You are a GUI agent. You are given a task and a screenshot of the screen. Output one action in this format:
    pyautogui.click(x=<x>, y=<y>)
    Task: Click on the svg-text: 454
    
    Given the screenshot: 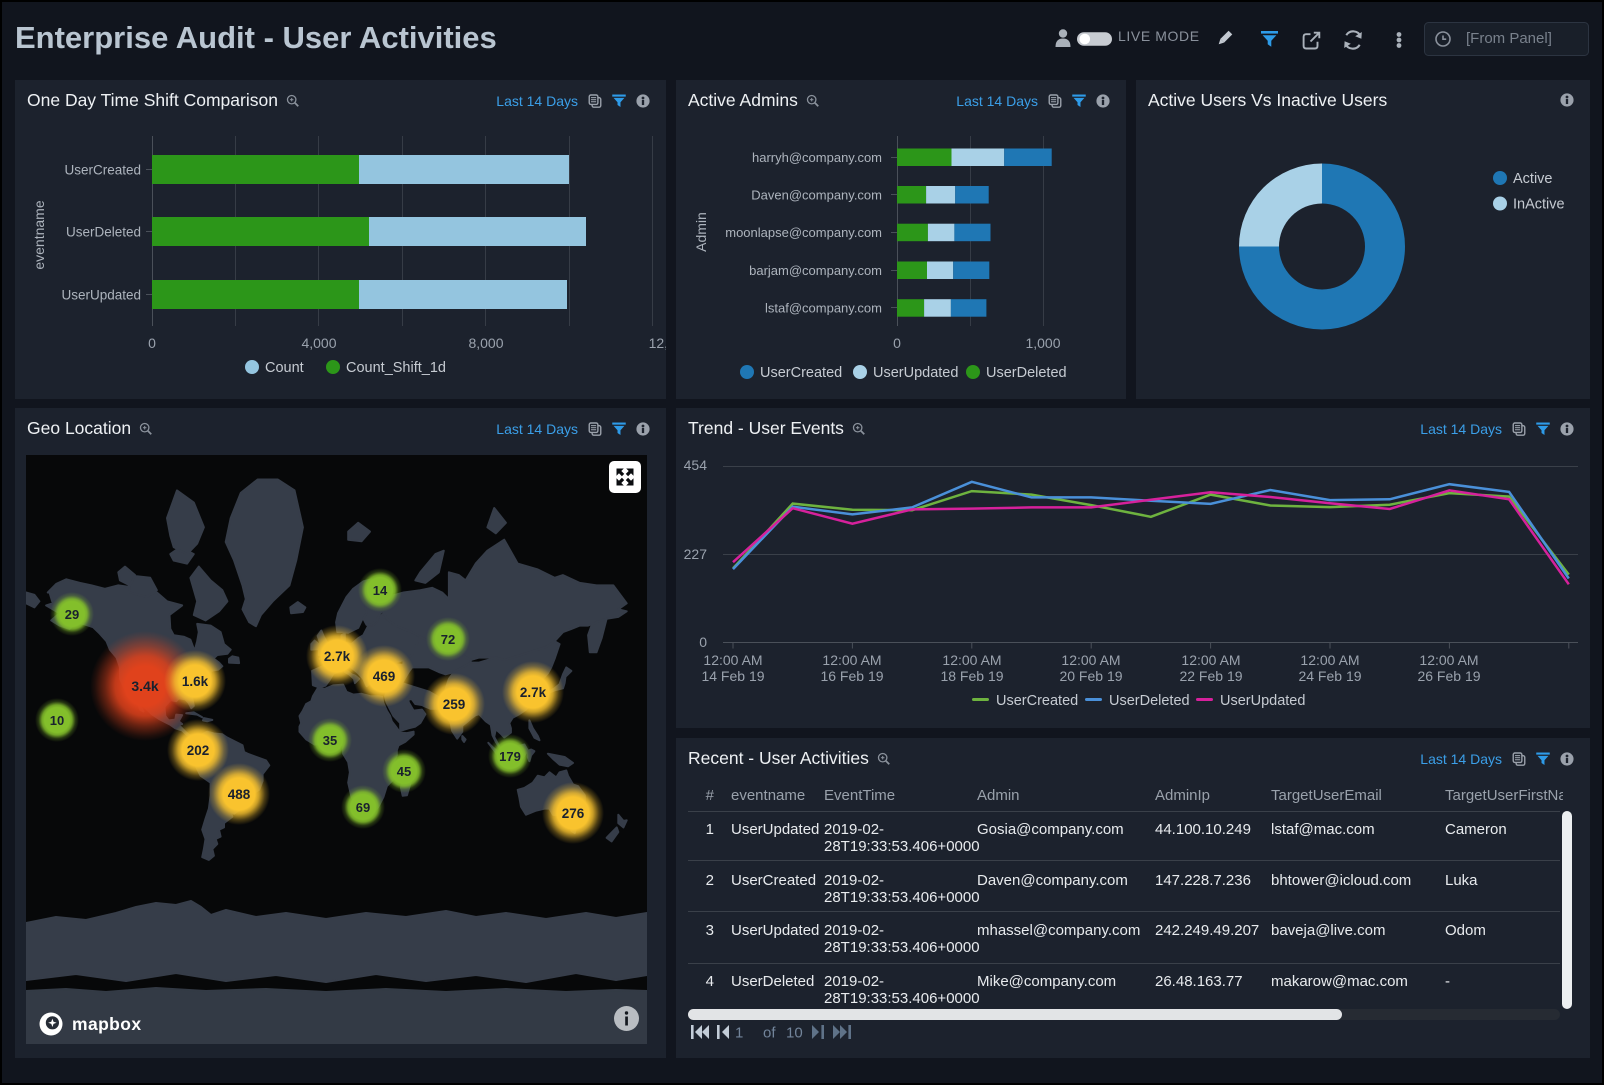 What is the action you would take?
    pyautogui.click(x=696, y=465)
    